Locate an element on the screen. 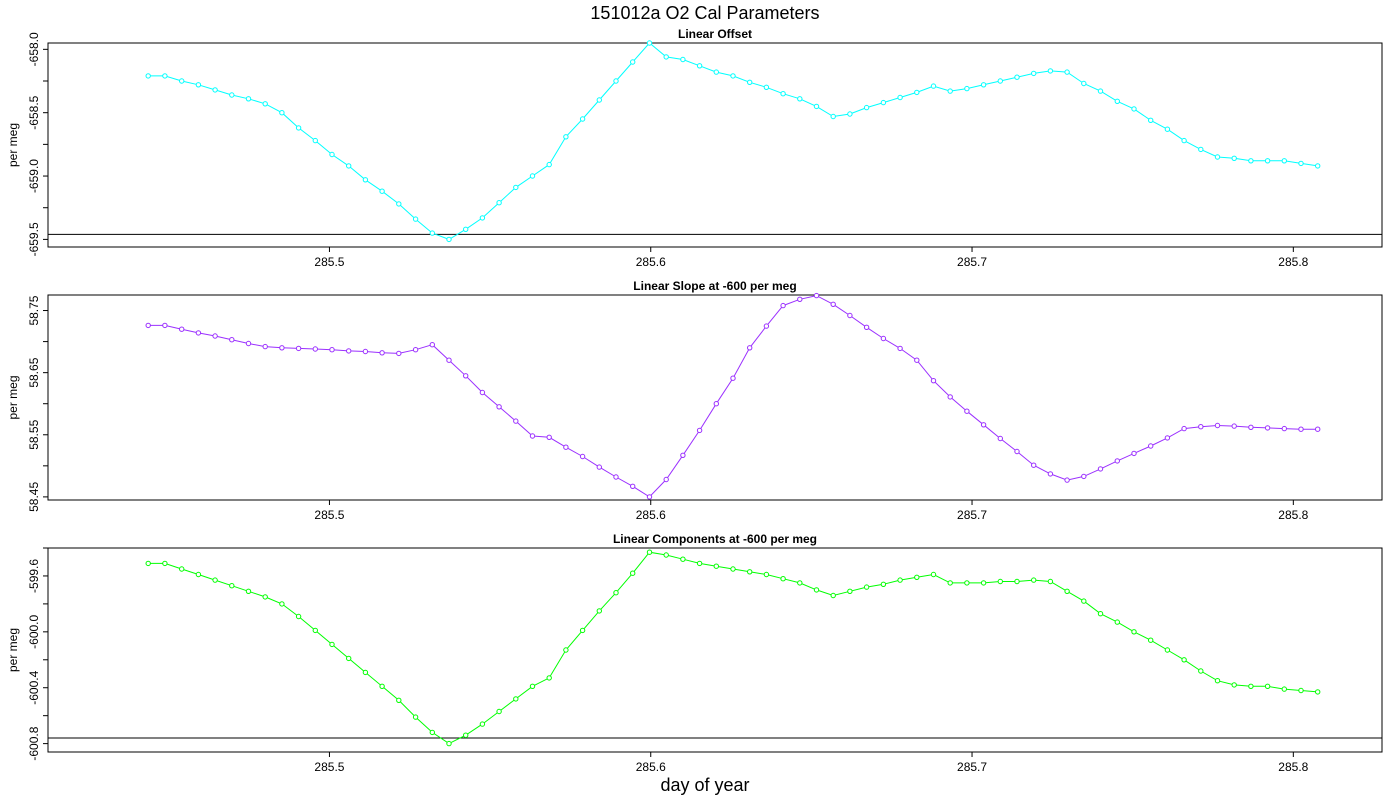  linear-components-x-tick-label: 285.7 is located at coordinates (972, 767).